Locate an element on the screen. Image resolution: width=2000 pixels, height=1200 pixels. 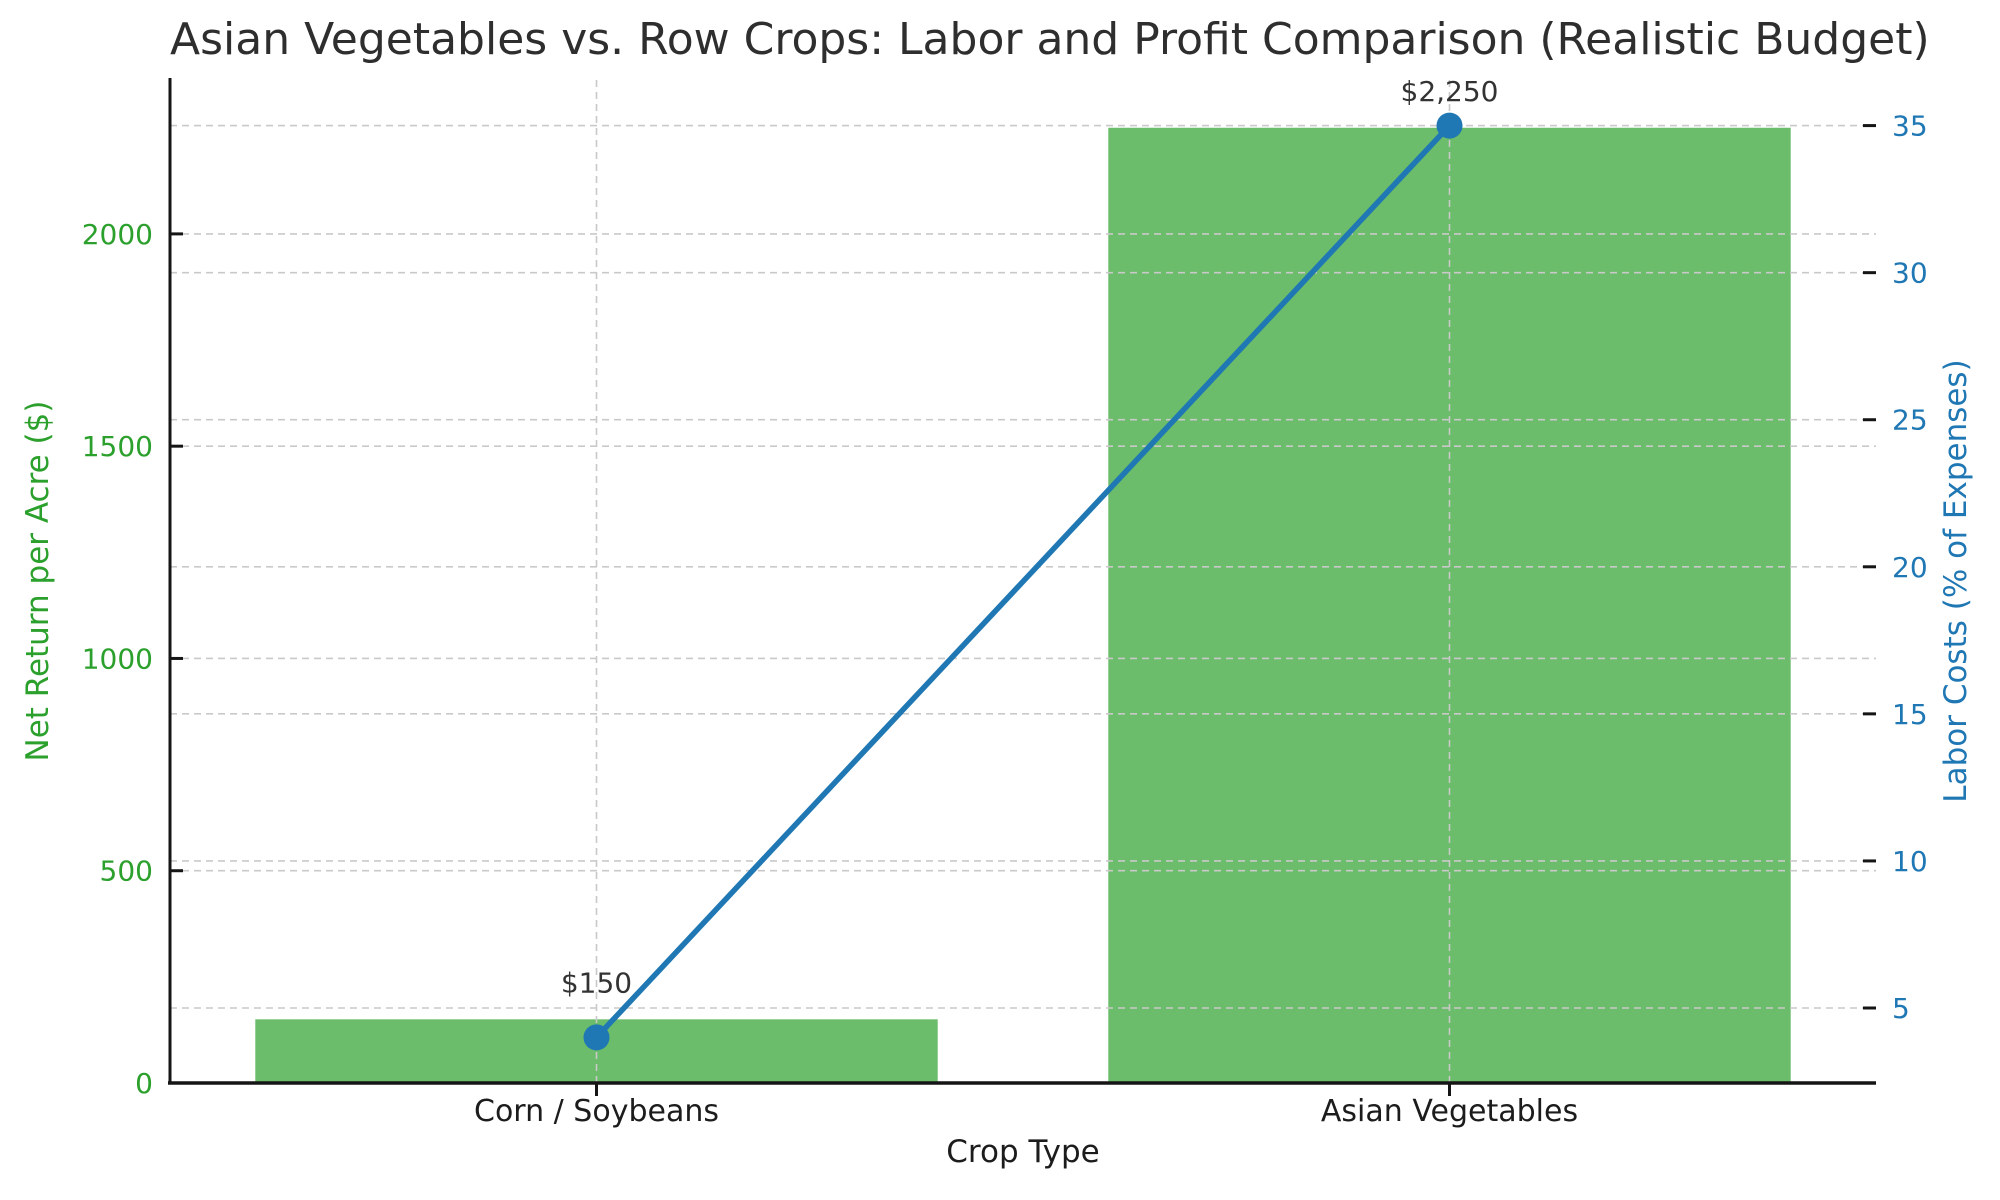
left-tick-label: 500 is located at coordinates (126, 871).